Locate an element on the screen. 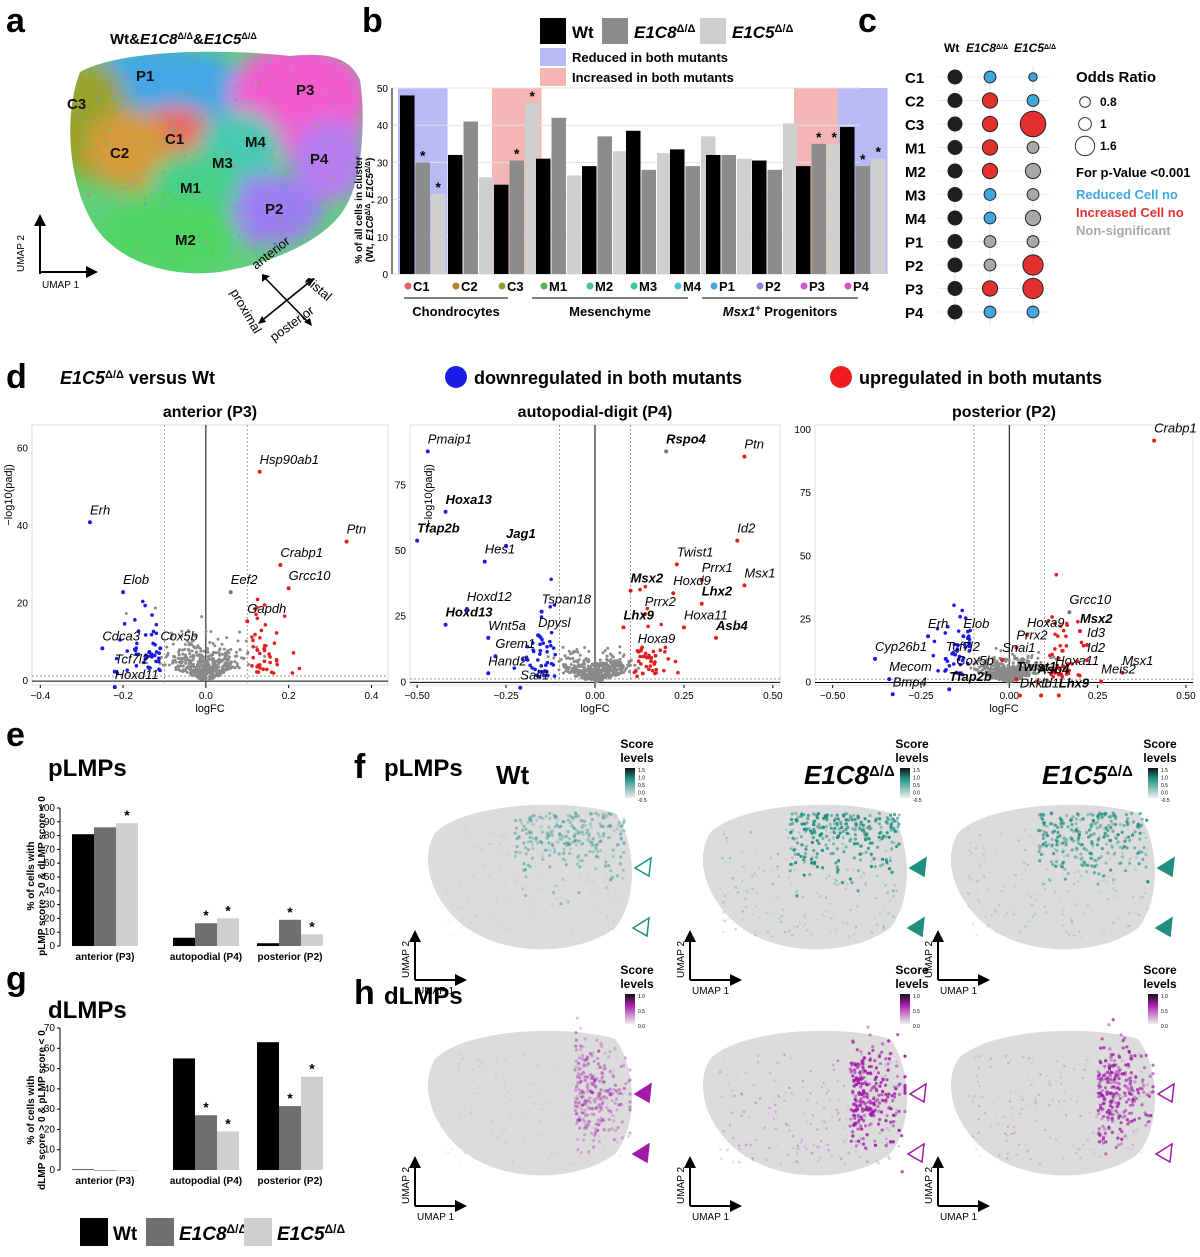  row-label: M3 is located at coordinates (915, 196).